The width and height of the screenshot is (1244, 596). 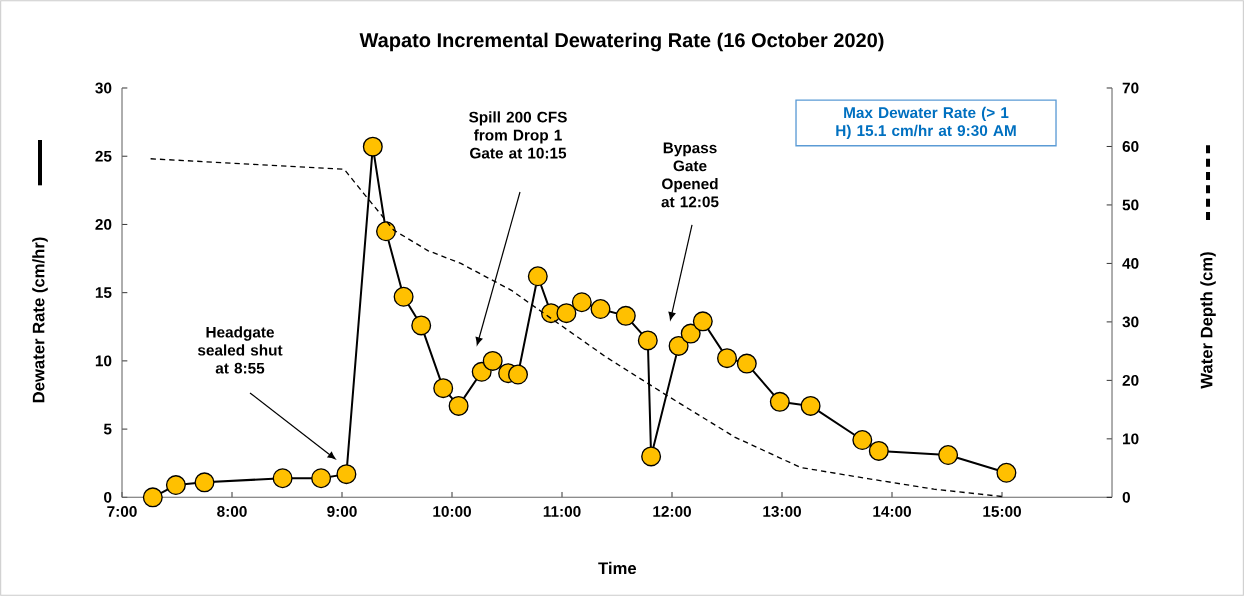 What do you see at coordinates (1130, 146) in the screenshot?
I see `y2-tick-label: 60` at bounding box center [1130, 146].